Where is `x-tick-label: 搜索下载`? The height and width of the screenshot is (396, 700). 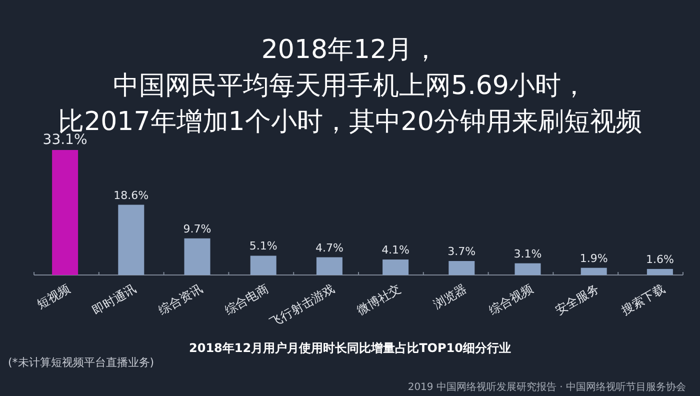
x-tick-label: 搜索下载 is located at coordinates (643, 299).